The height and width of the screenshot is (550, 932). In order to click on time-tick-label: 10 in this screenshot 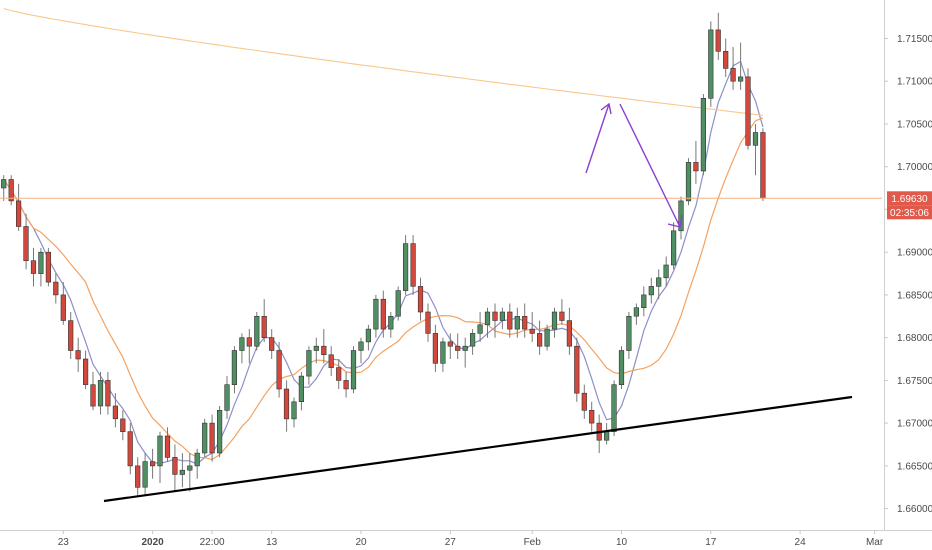, I will do `click(622, 542)`.